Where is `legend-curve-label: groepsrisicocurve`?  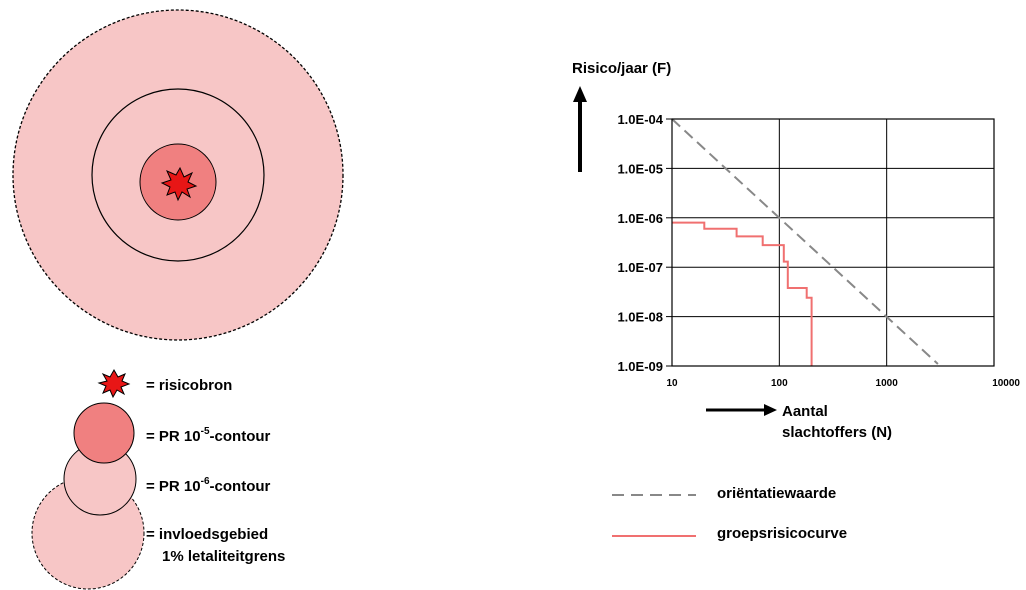
legend-curve-label: groepsrisicocurve is located at coordinates (782, 533).